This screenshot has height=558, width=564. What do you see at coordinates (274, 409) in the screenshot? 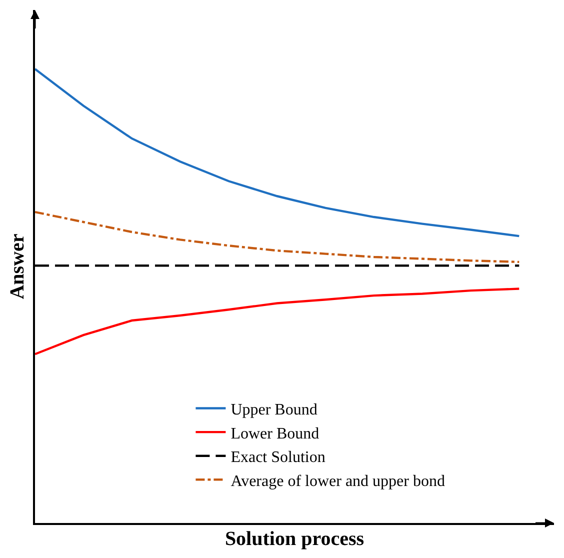
I see `legend-label: Upper Bound` at bounding box center [274, 409].